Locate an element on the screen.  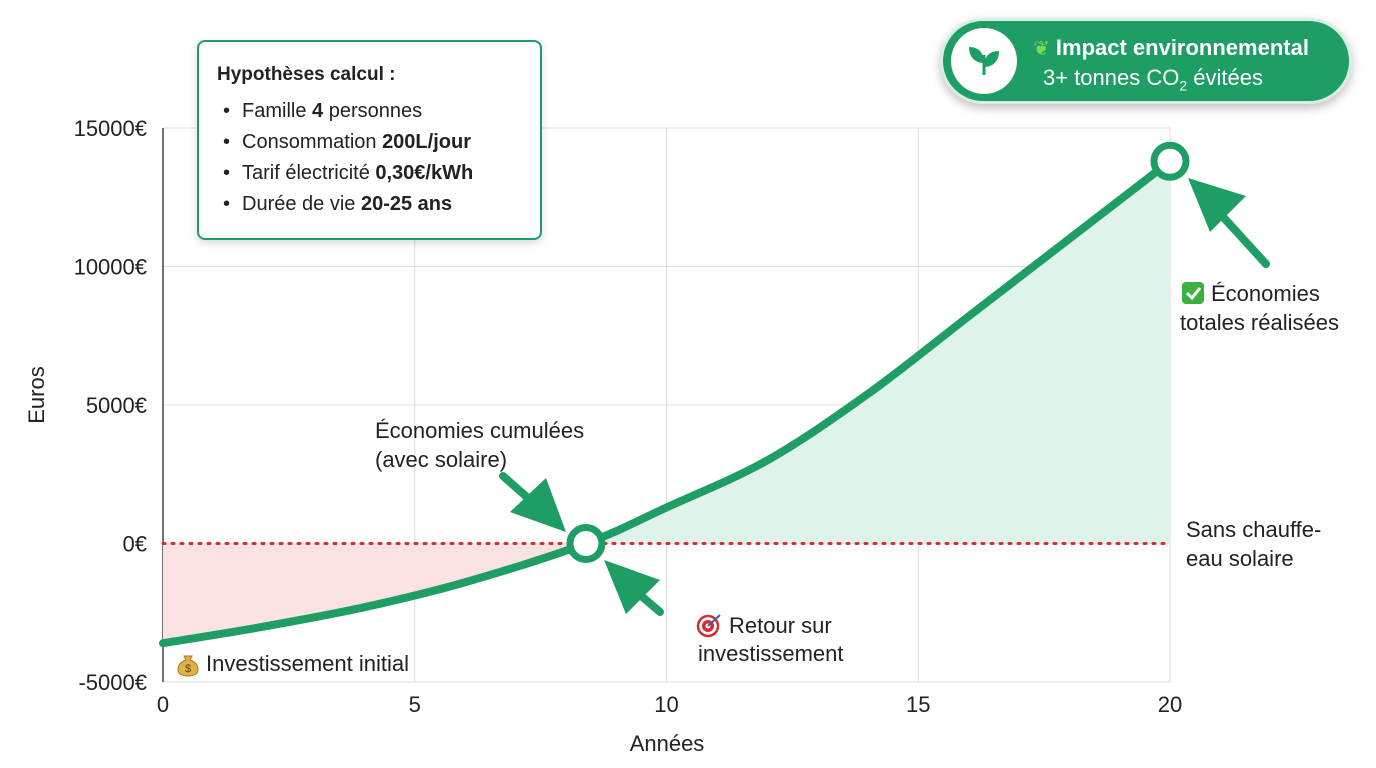
x-tick-label: 5 is located at coordinates (415, 704).